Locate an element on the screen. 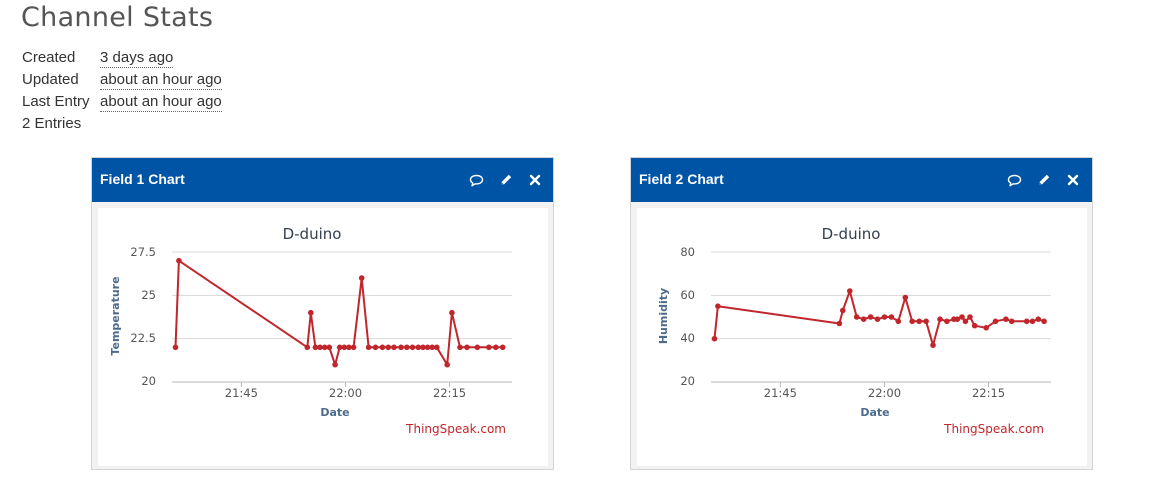 This screenshot has width=1154, height=493. chart-title: D-duino is located at coordinates (851, 234).